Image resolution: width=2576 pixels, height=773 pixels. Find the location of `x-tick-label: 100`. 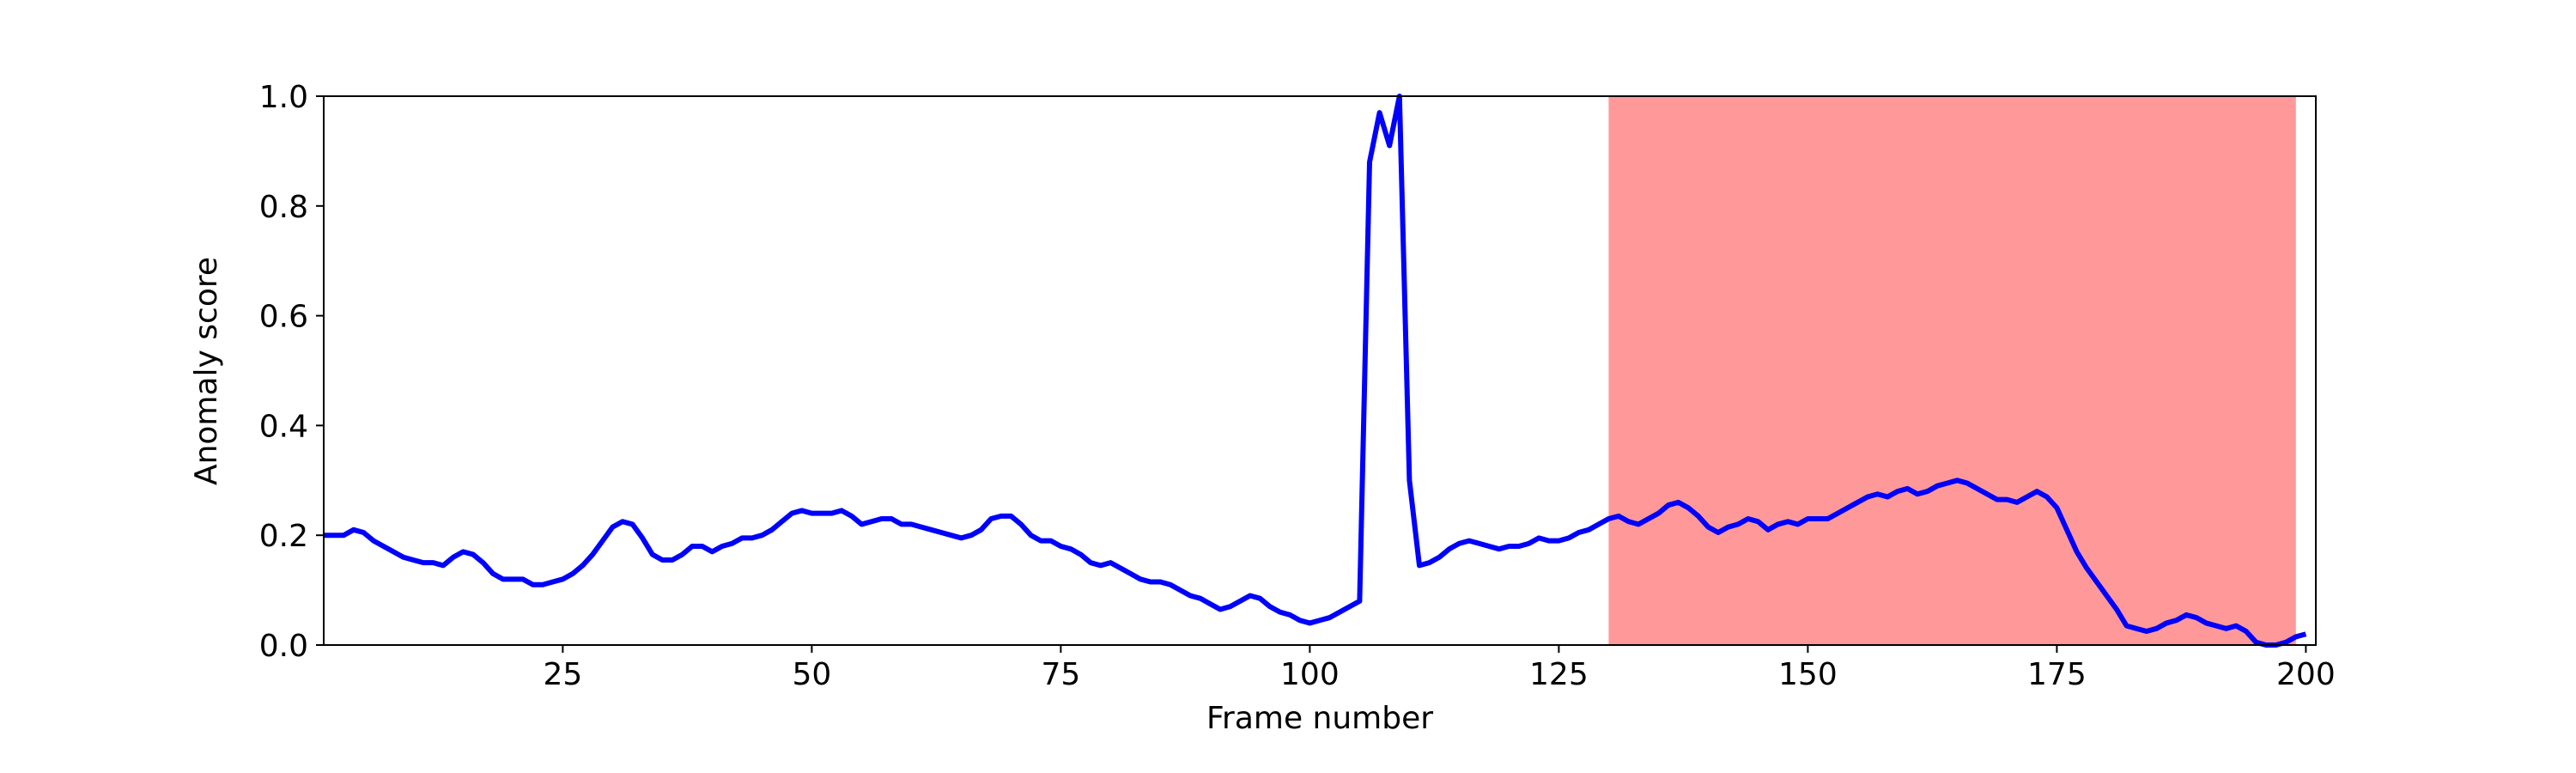

x-tick-label: 100 is located at coordinates (1310, 674).